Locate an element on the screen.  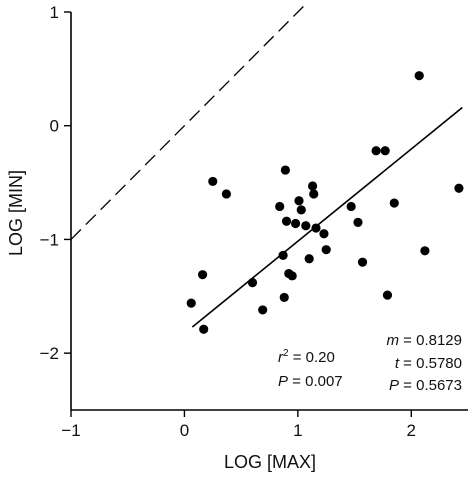
x-tick-label: 0 is located at coordinates (184, 430).